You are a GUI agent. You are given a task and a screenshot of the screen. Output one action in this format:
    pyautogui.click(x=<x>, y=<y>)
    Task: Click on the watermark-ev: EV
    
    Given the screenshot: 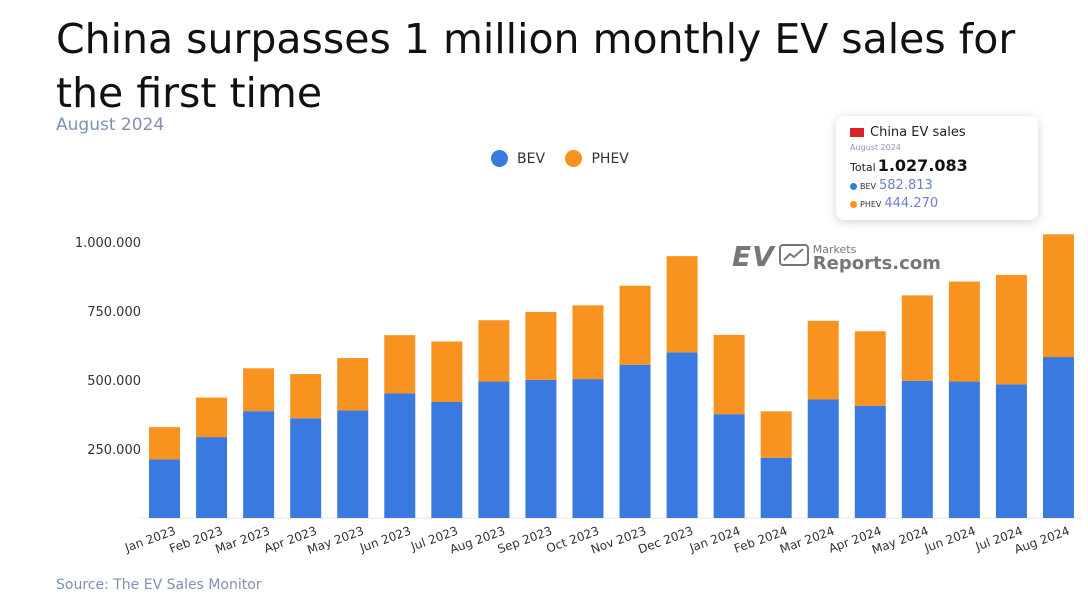 What is the action you would take?
    pyautogui.click(x=753, y=256)
    